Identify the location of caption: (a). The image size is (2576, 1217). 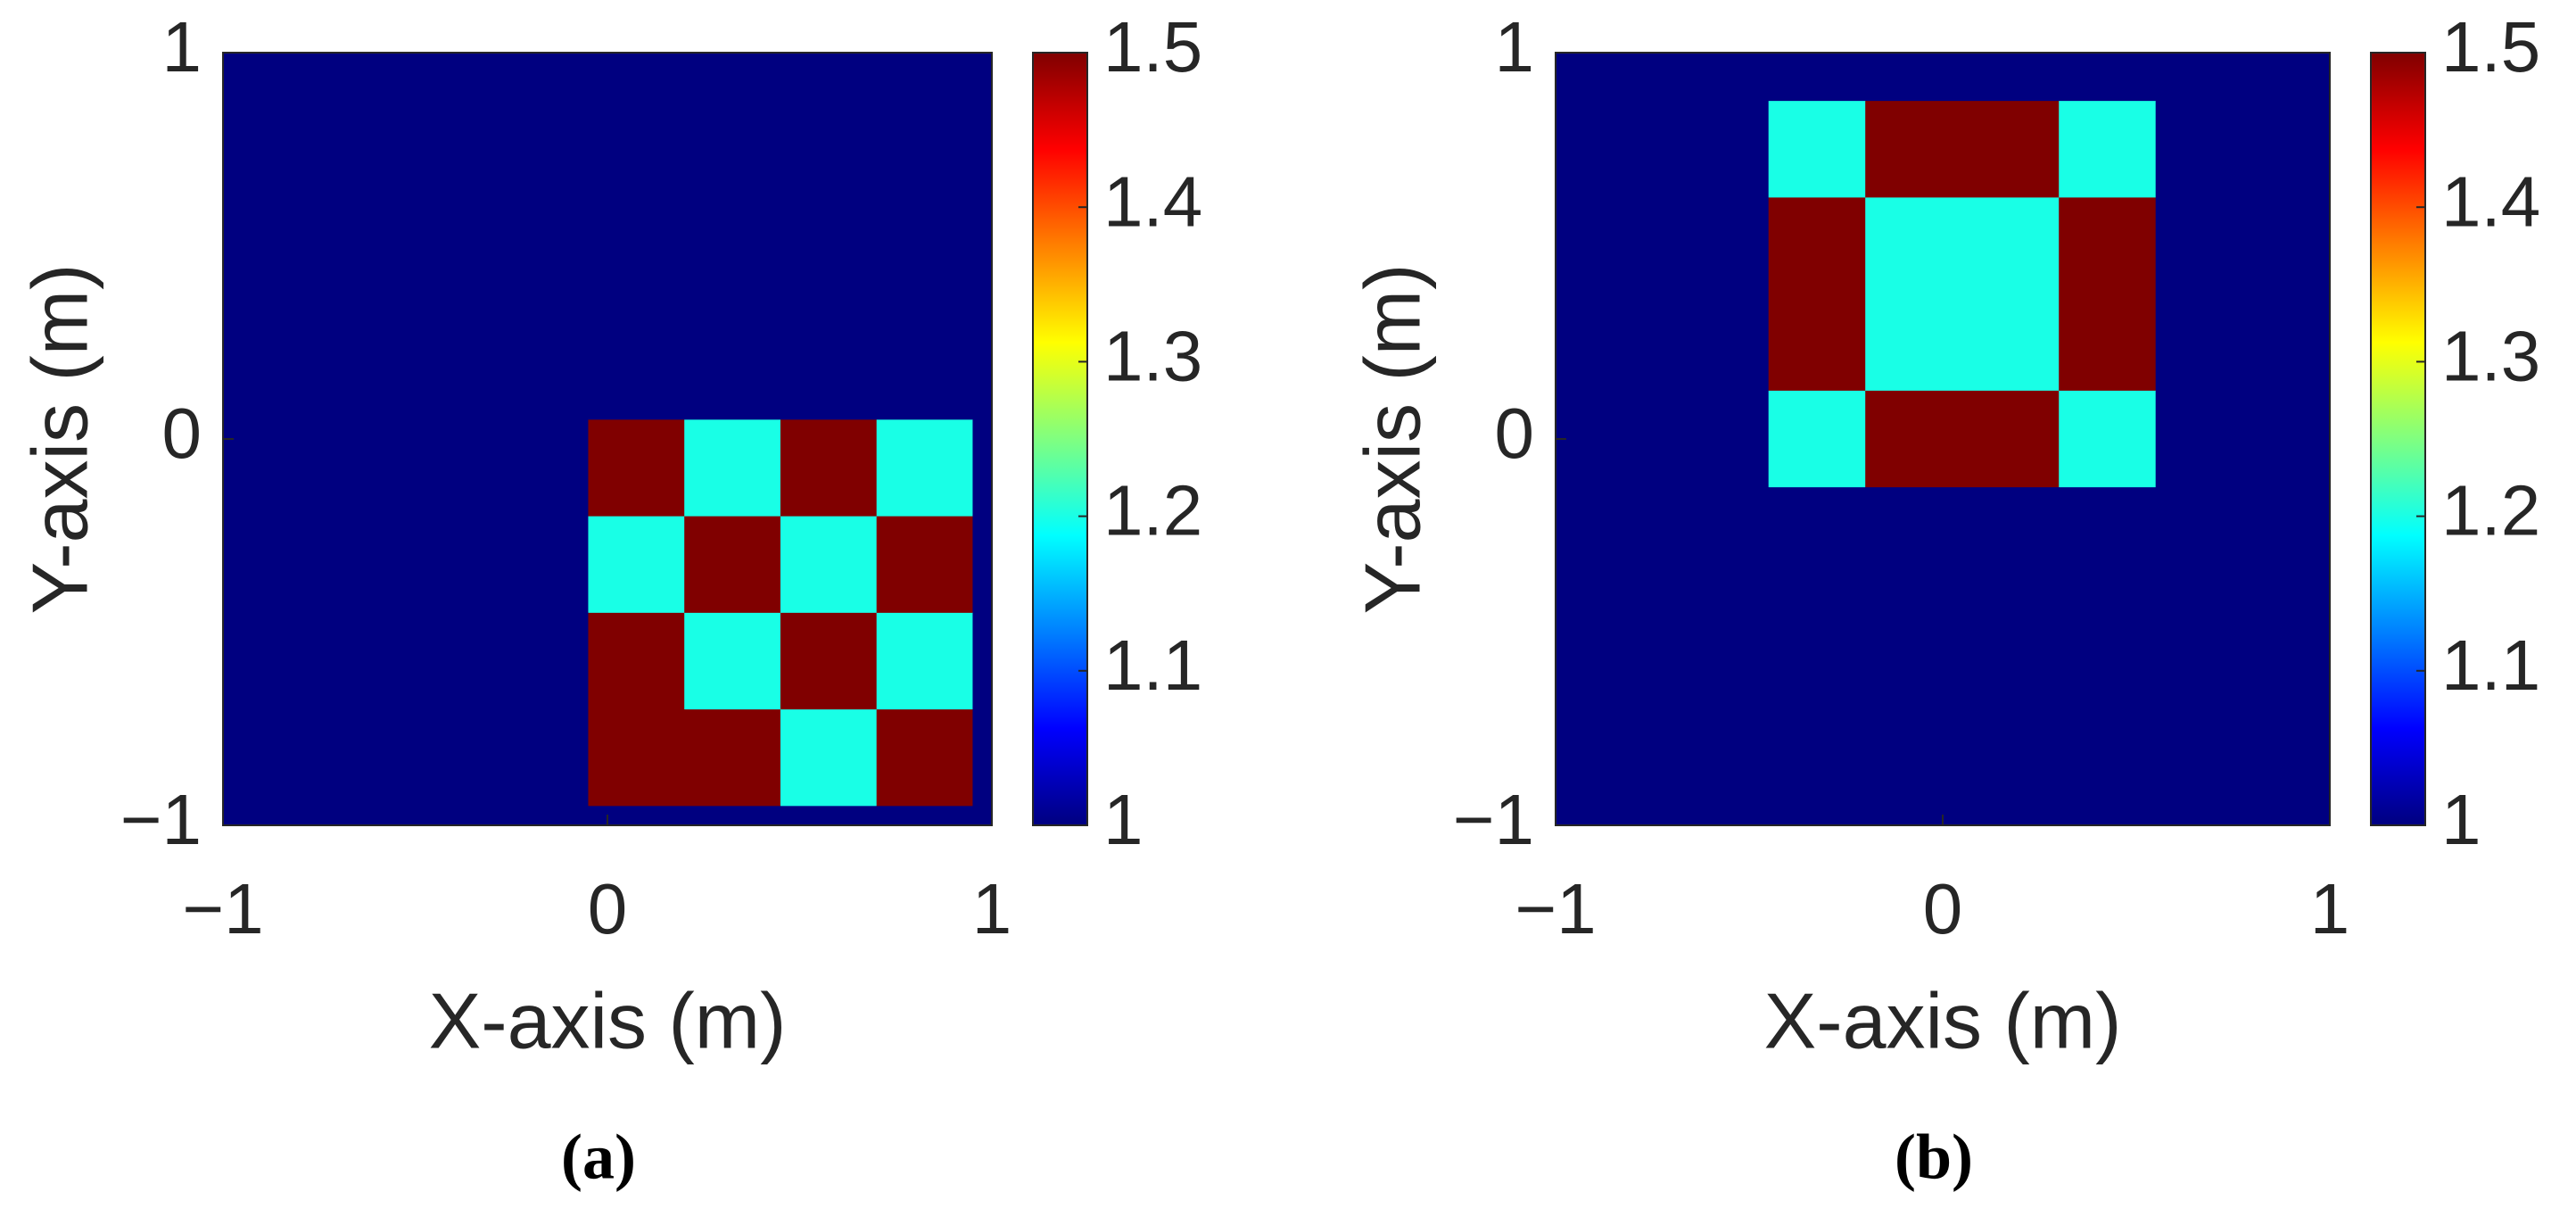
(598, 1158).